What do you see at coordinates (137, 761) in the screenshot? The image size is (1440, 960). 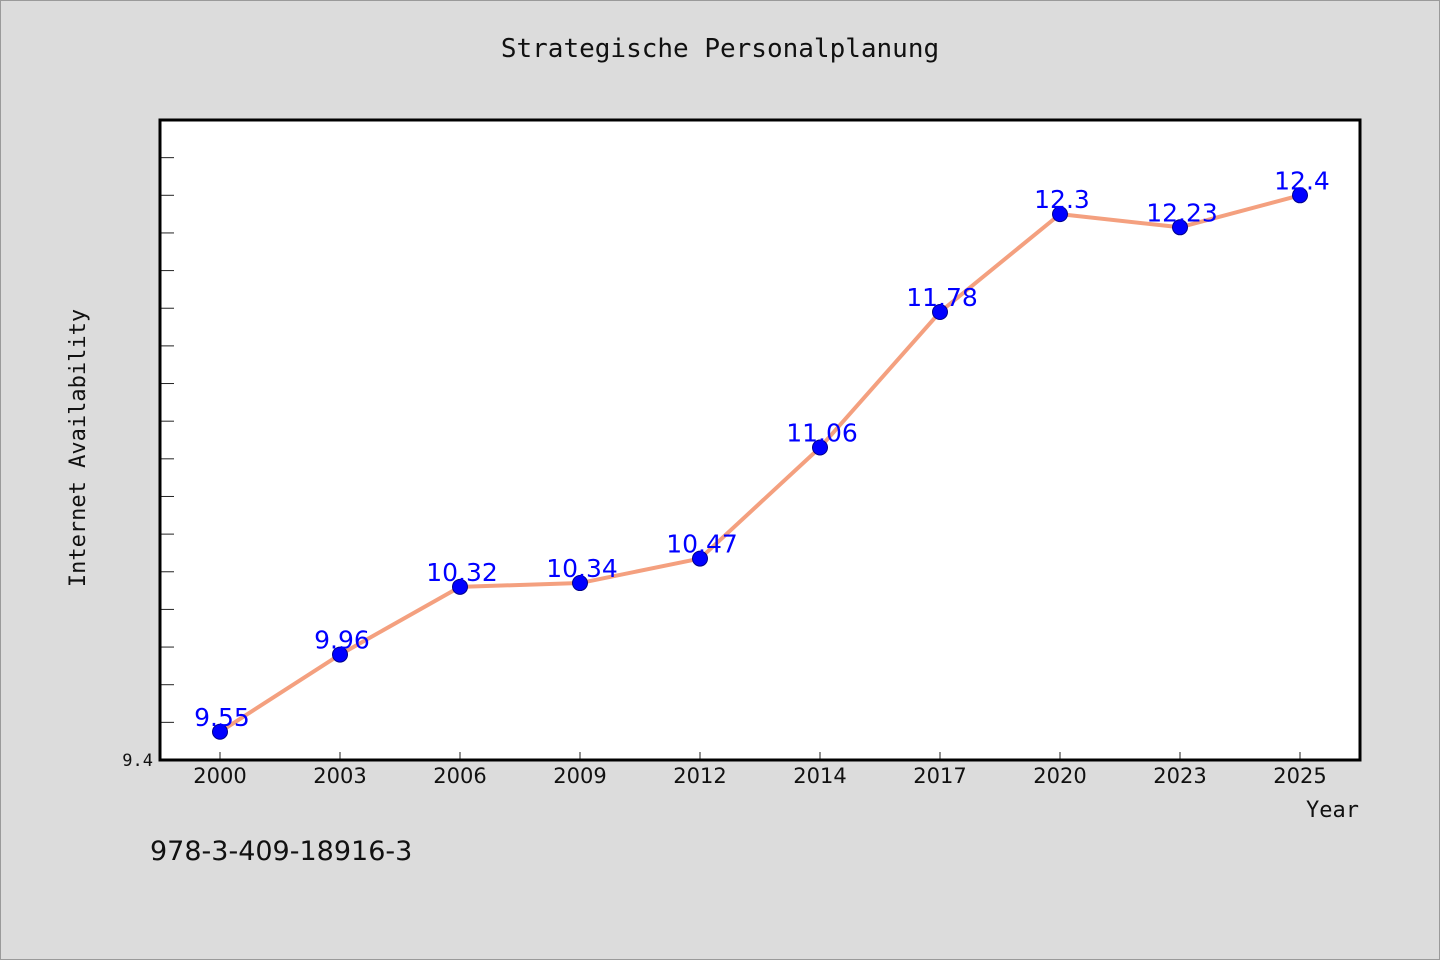 I see `y-tick-label: 9.4` at bounding box center [137, 761].